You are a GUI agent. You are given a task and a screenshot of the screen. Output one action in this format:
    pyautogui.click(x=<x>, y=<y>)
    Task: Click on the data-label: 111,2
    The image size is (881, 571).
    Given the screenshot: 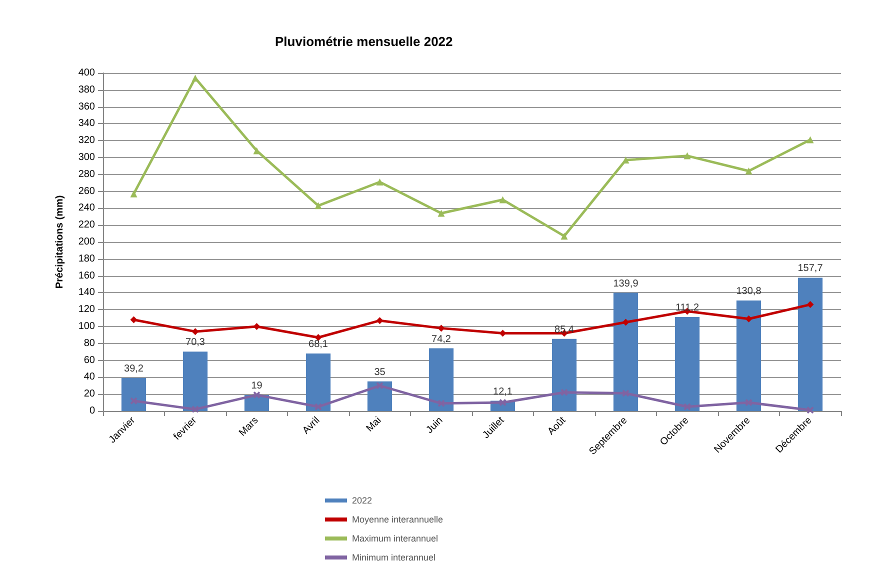 What is the action you would take?
    pyautogui.click(x=687, y=308)
    